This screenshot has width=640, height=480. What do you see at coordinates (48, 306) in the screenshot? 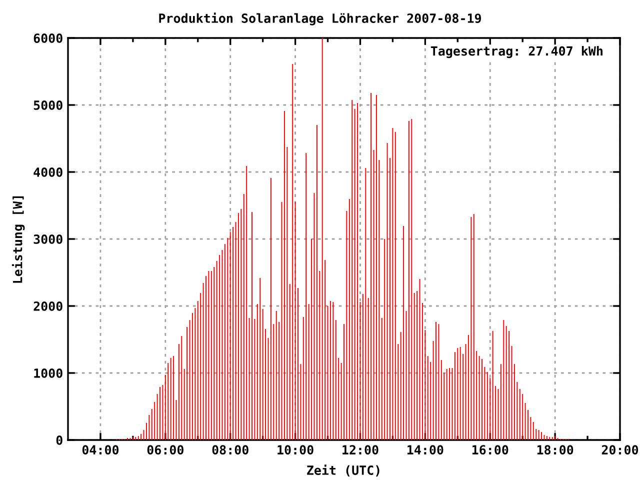
I see `y-tick-label: 2000` at bounding box center [48, 306].